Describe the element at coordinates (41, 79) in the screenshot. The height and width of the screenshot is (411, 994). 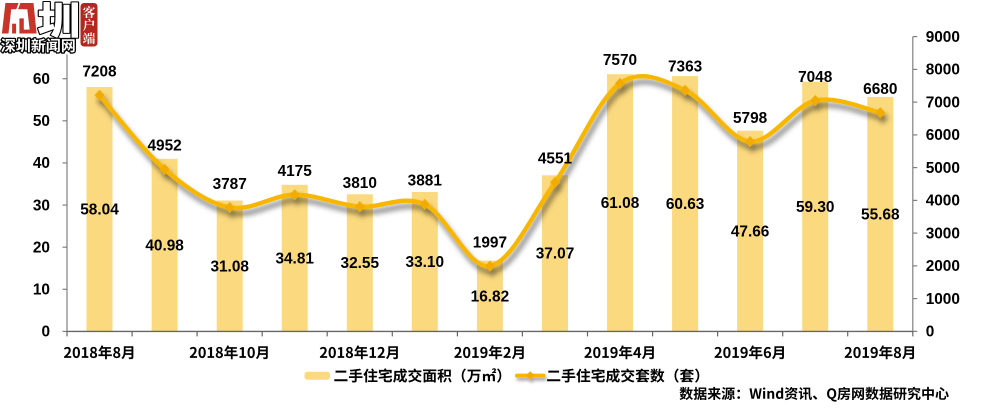
I see `svg-text: 60` at that location.